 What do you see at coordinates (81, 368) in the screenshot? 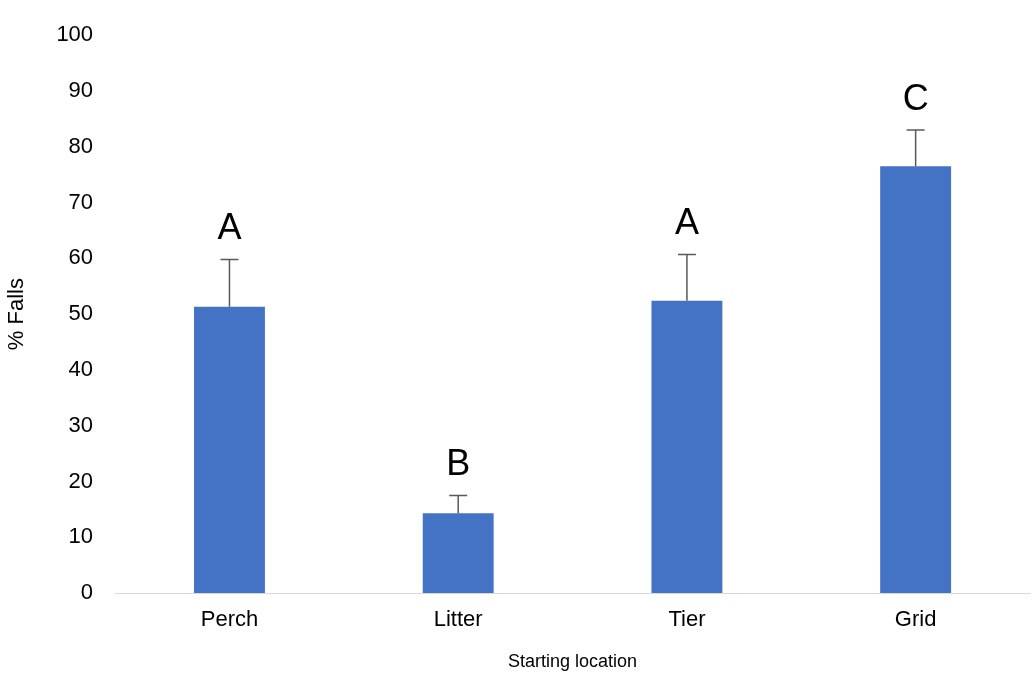
I see `y-tick-label: 40` at bounding box center [81, 368].